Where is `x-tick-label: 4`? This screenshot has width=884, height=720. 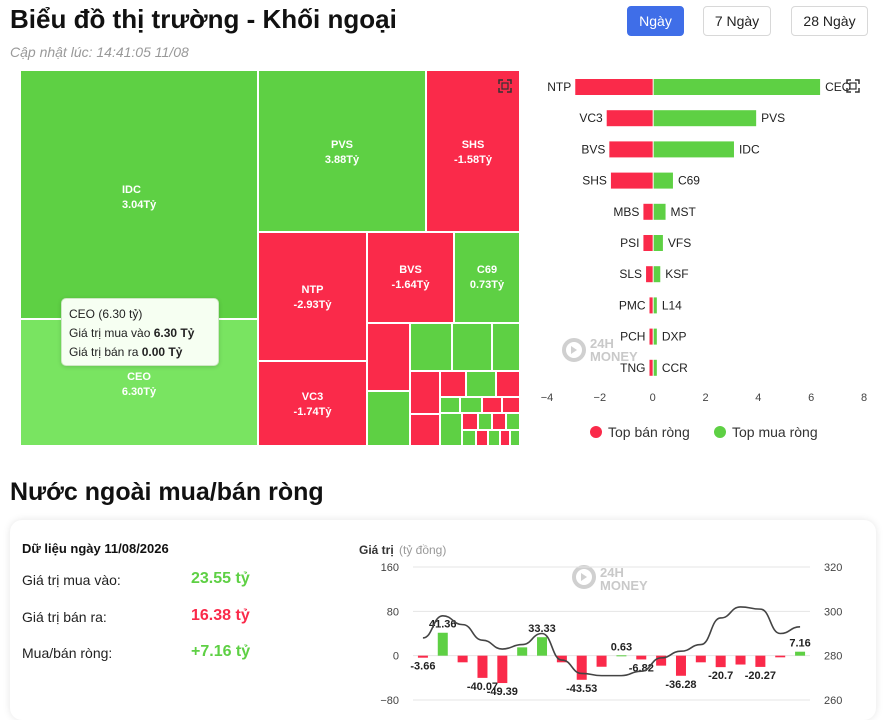 x-tick-label: 4 is located at coordinates (758, 398).